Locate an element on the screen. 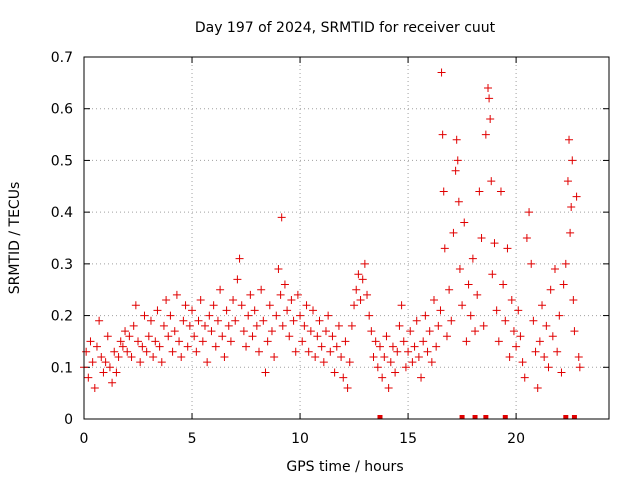 The width and height of the screenshot is (640, 480). y-axis-label: SRMTID / TECUs is located at coordinates (15, 238).